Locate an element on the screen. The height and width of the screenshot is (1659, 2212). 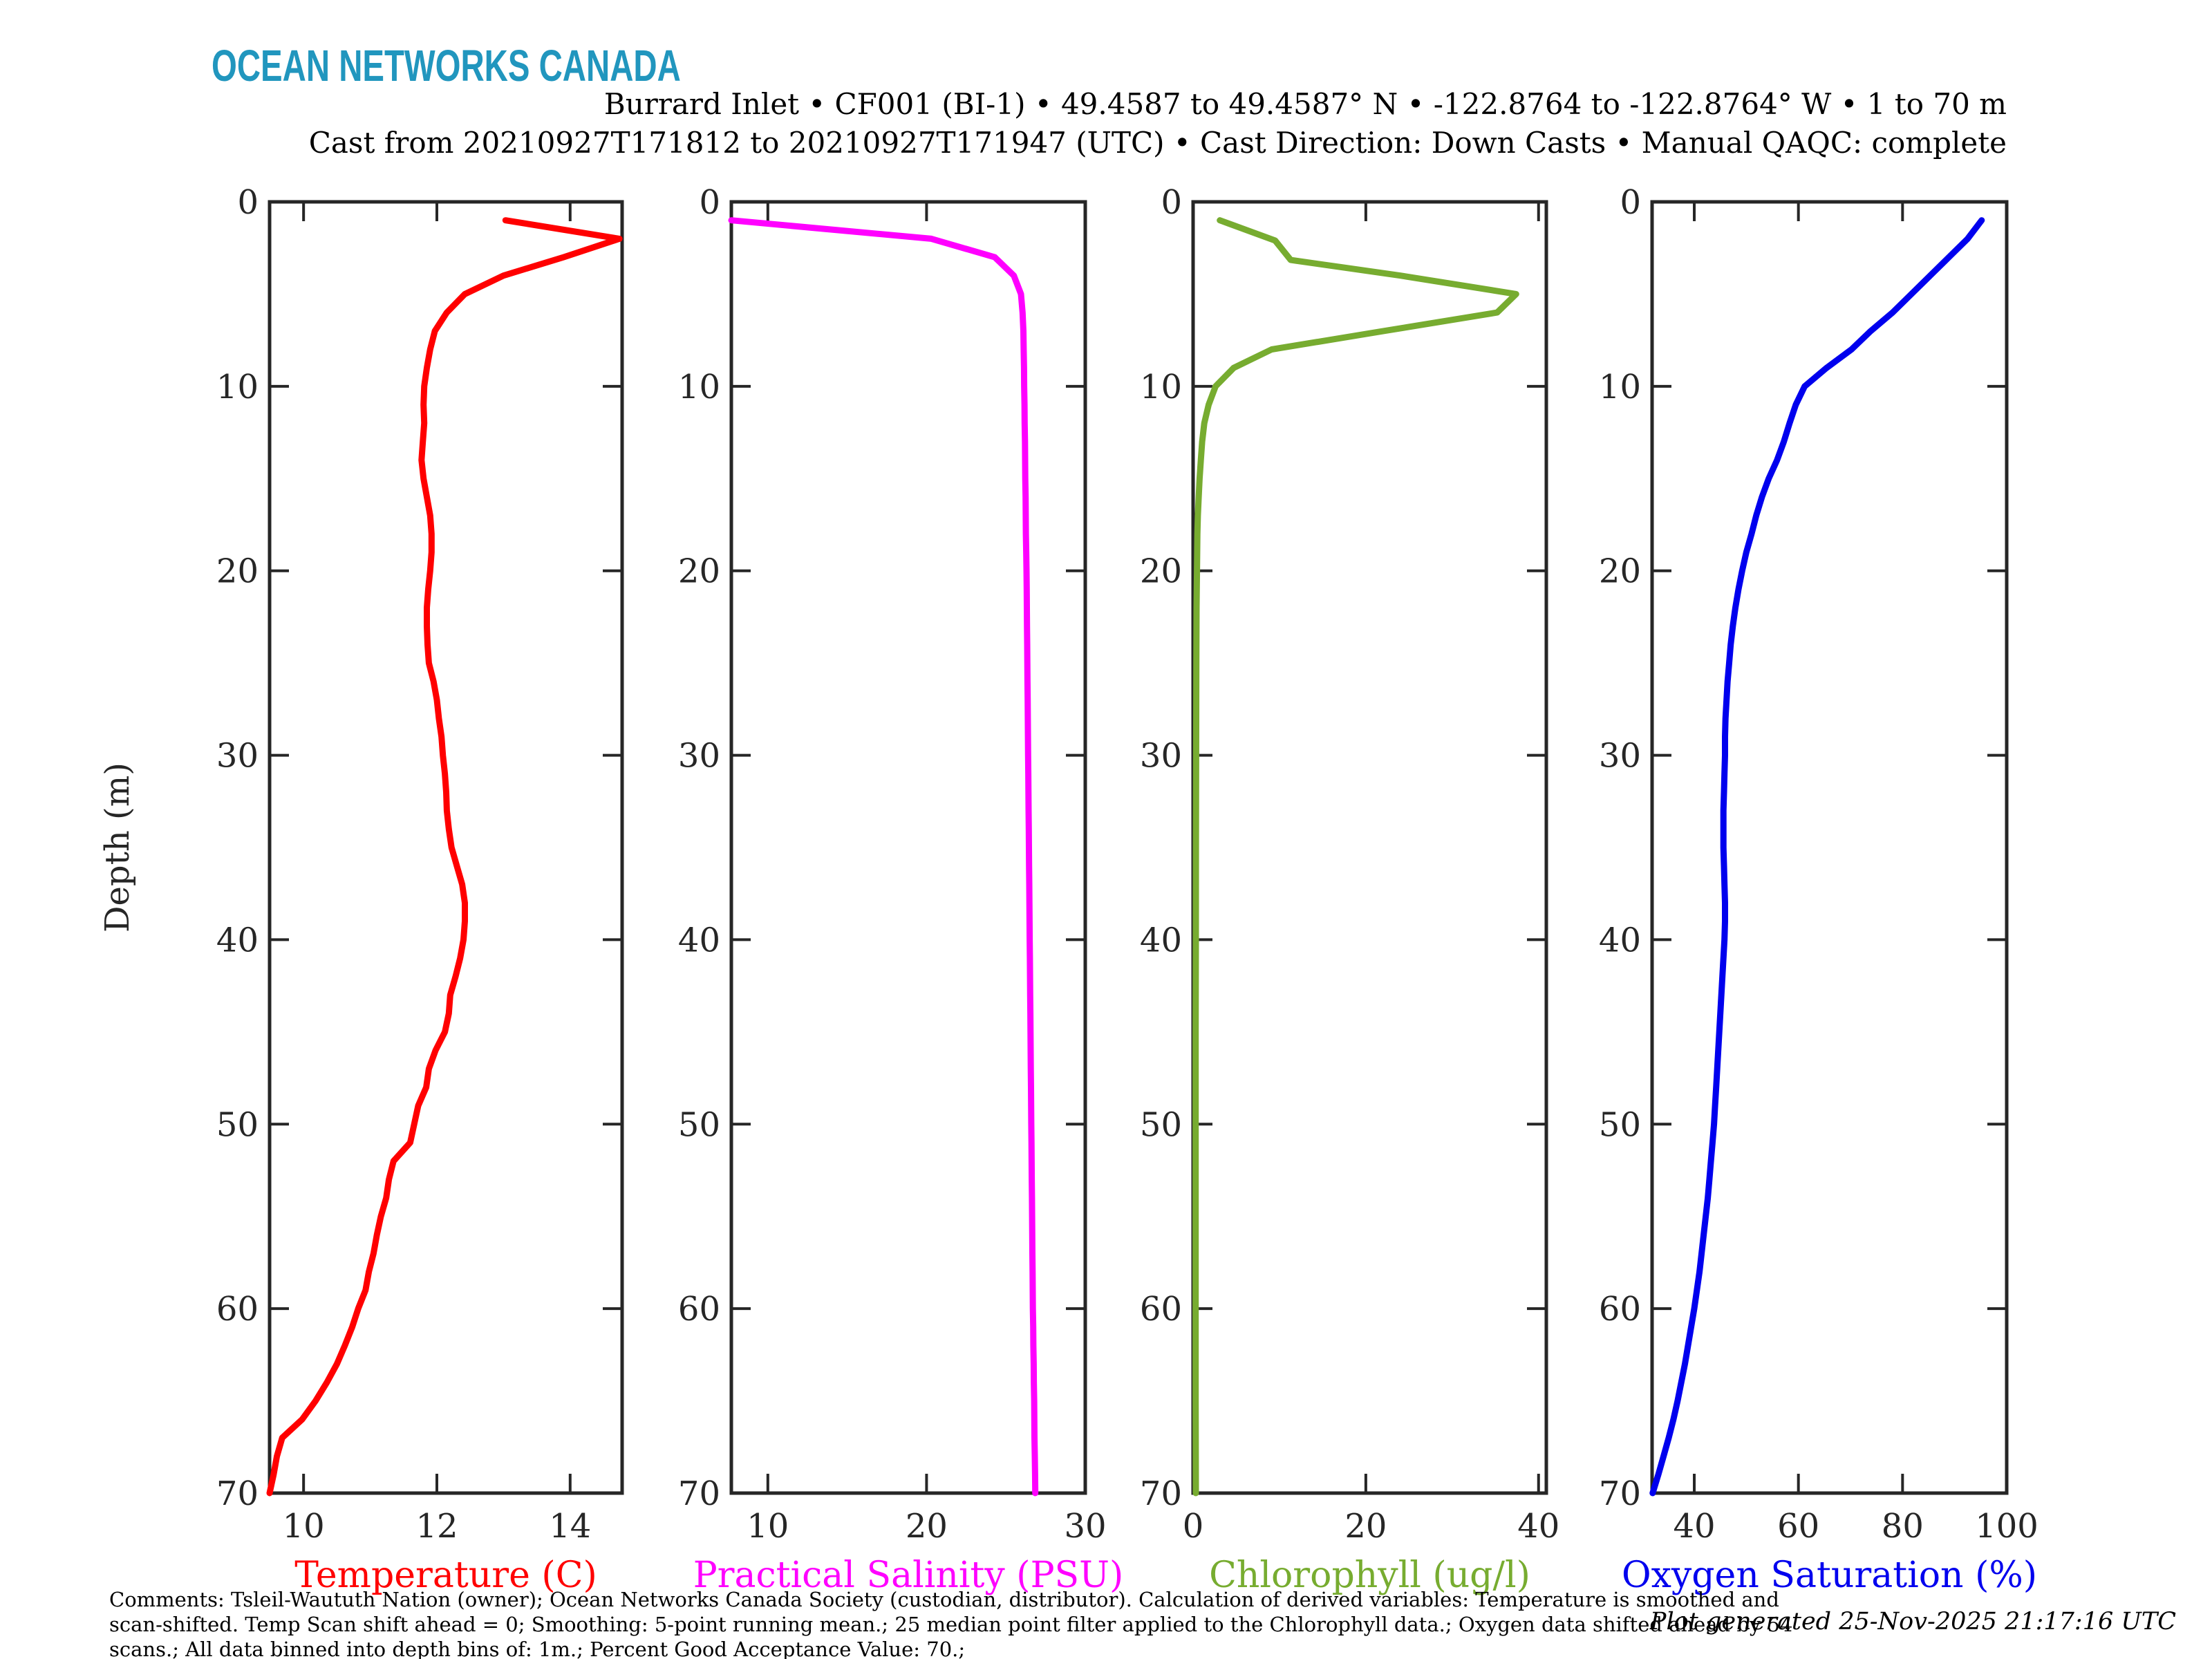
x-tick-label: 100 is located at coordinates (2007, 1526).